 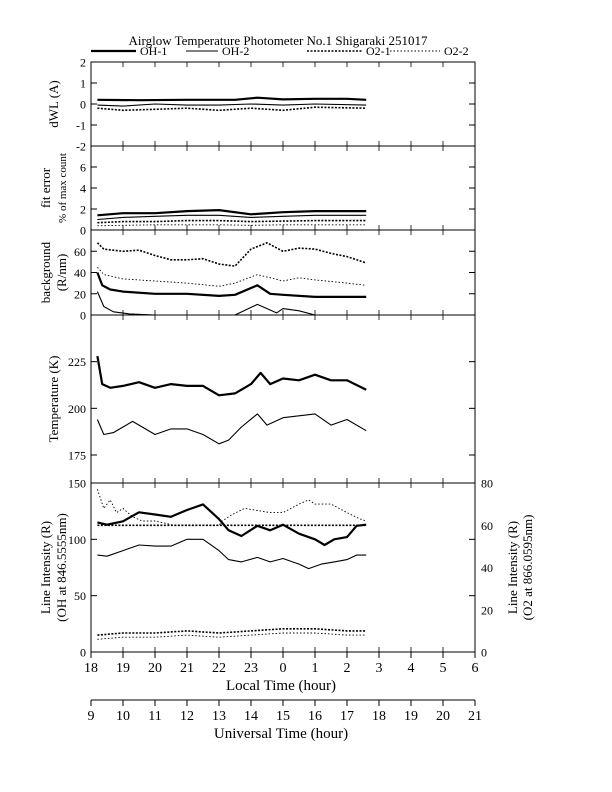 I want to click on ytick-label: 40, so click(x=80, y=273).